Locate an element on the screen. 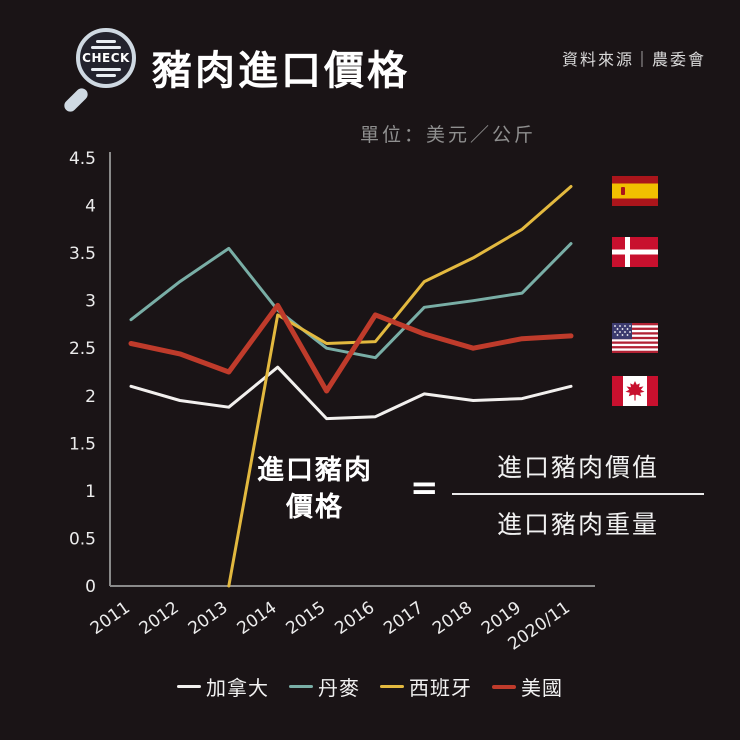  svg-text: 2.5 is located at coordinates (82, 349).